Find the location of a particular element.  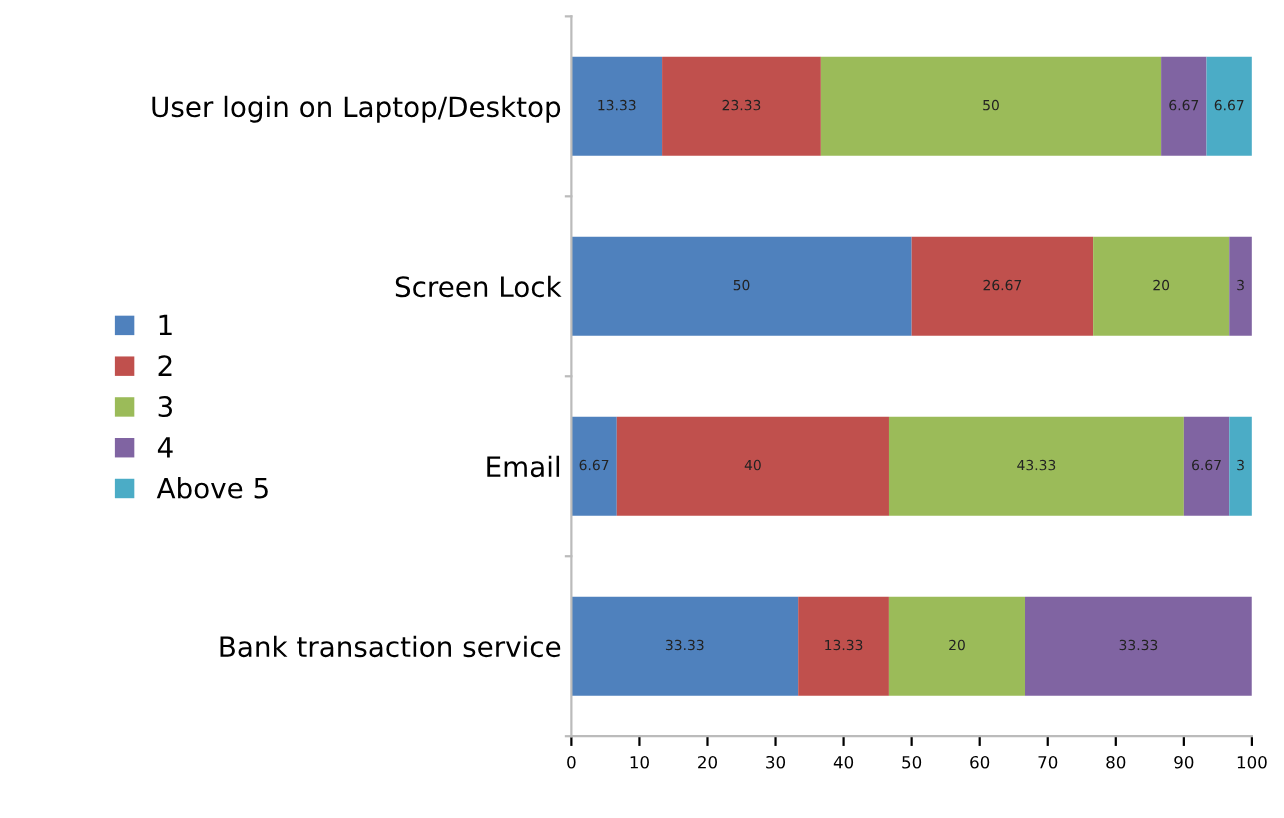

legend-label: 1 is located at coordinates (165, 325).